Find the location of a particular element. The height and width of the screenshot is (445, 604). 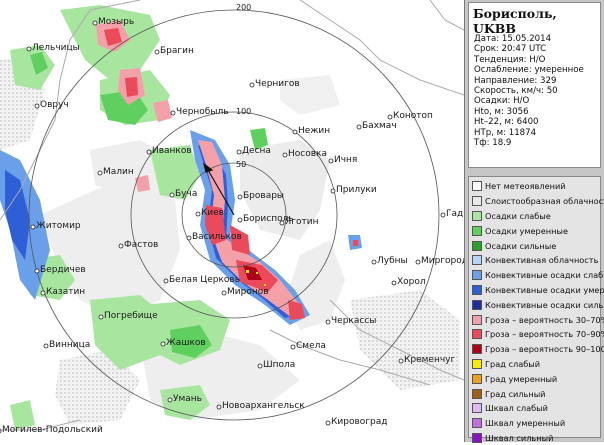

legend-item: Осадки сильные is located at coordinates (534, 245).